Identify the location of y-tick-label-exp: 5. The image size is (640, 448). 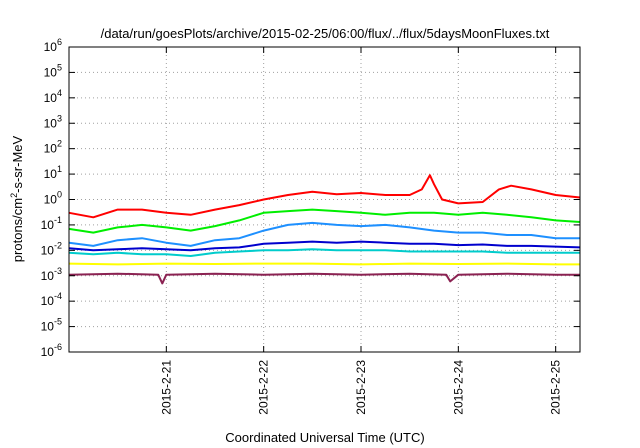
(59, 67).